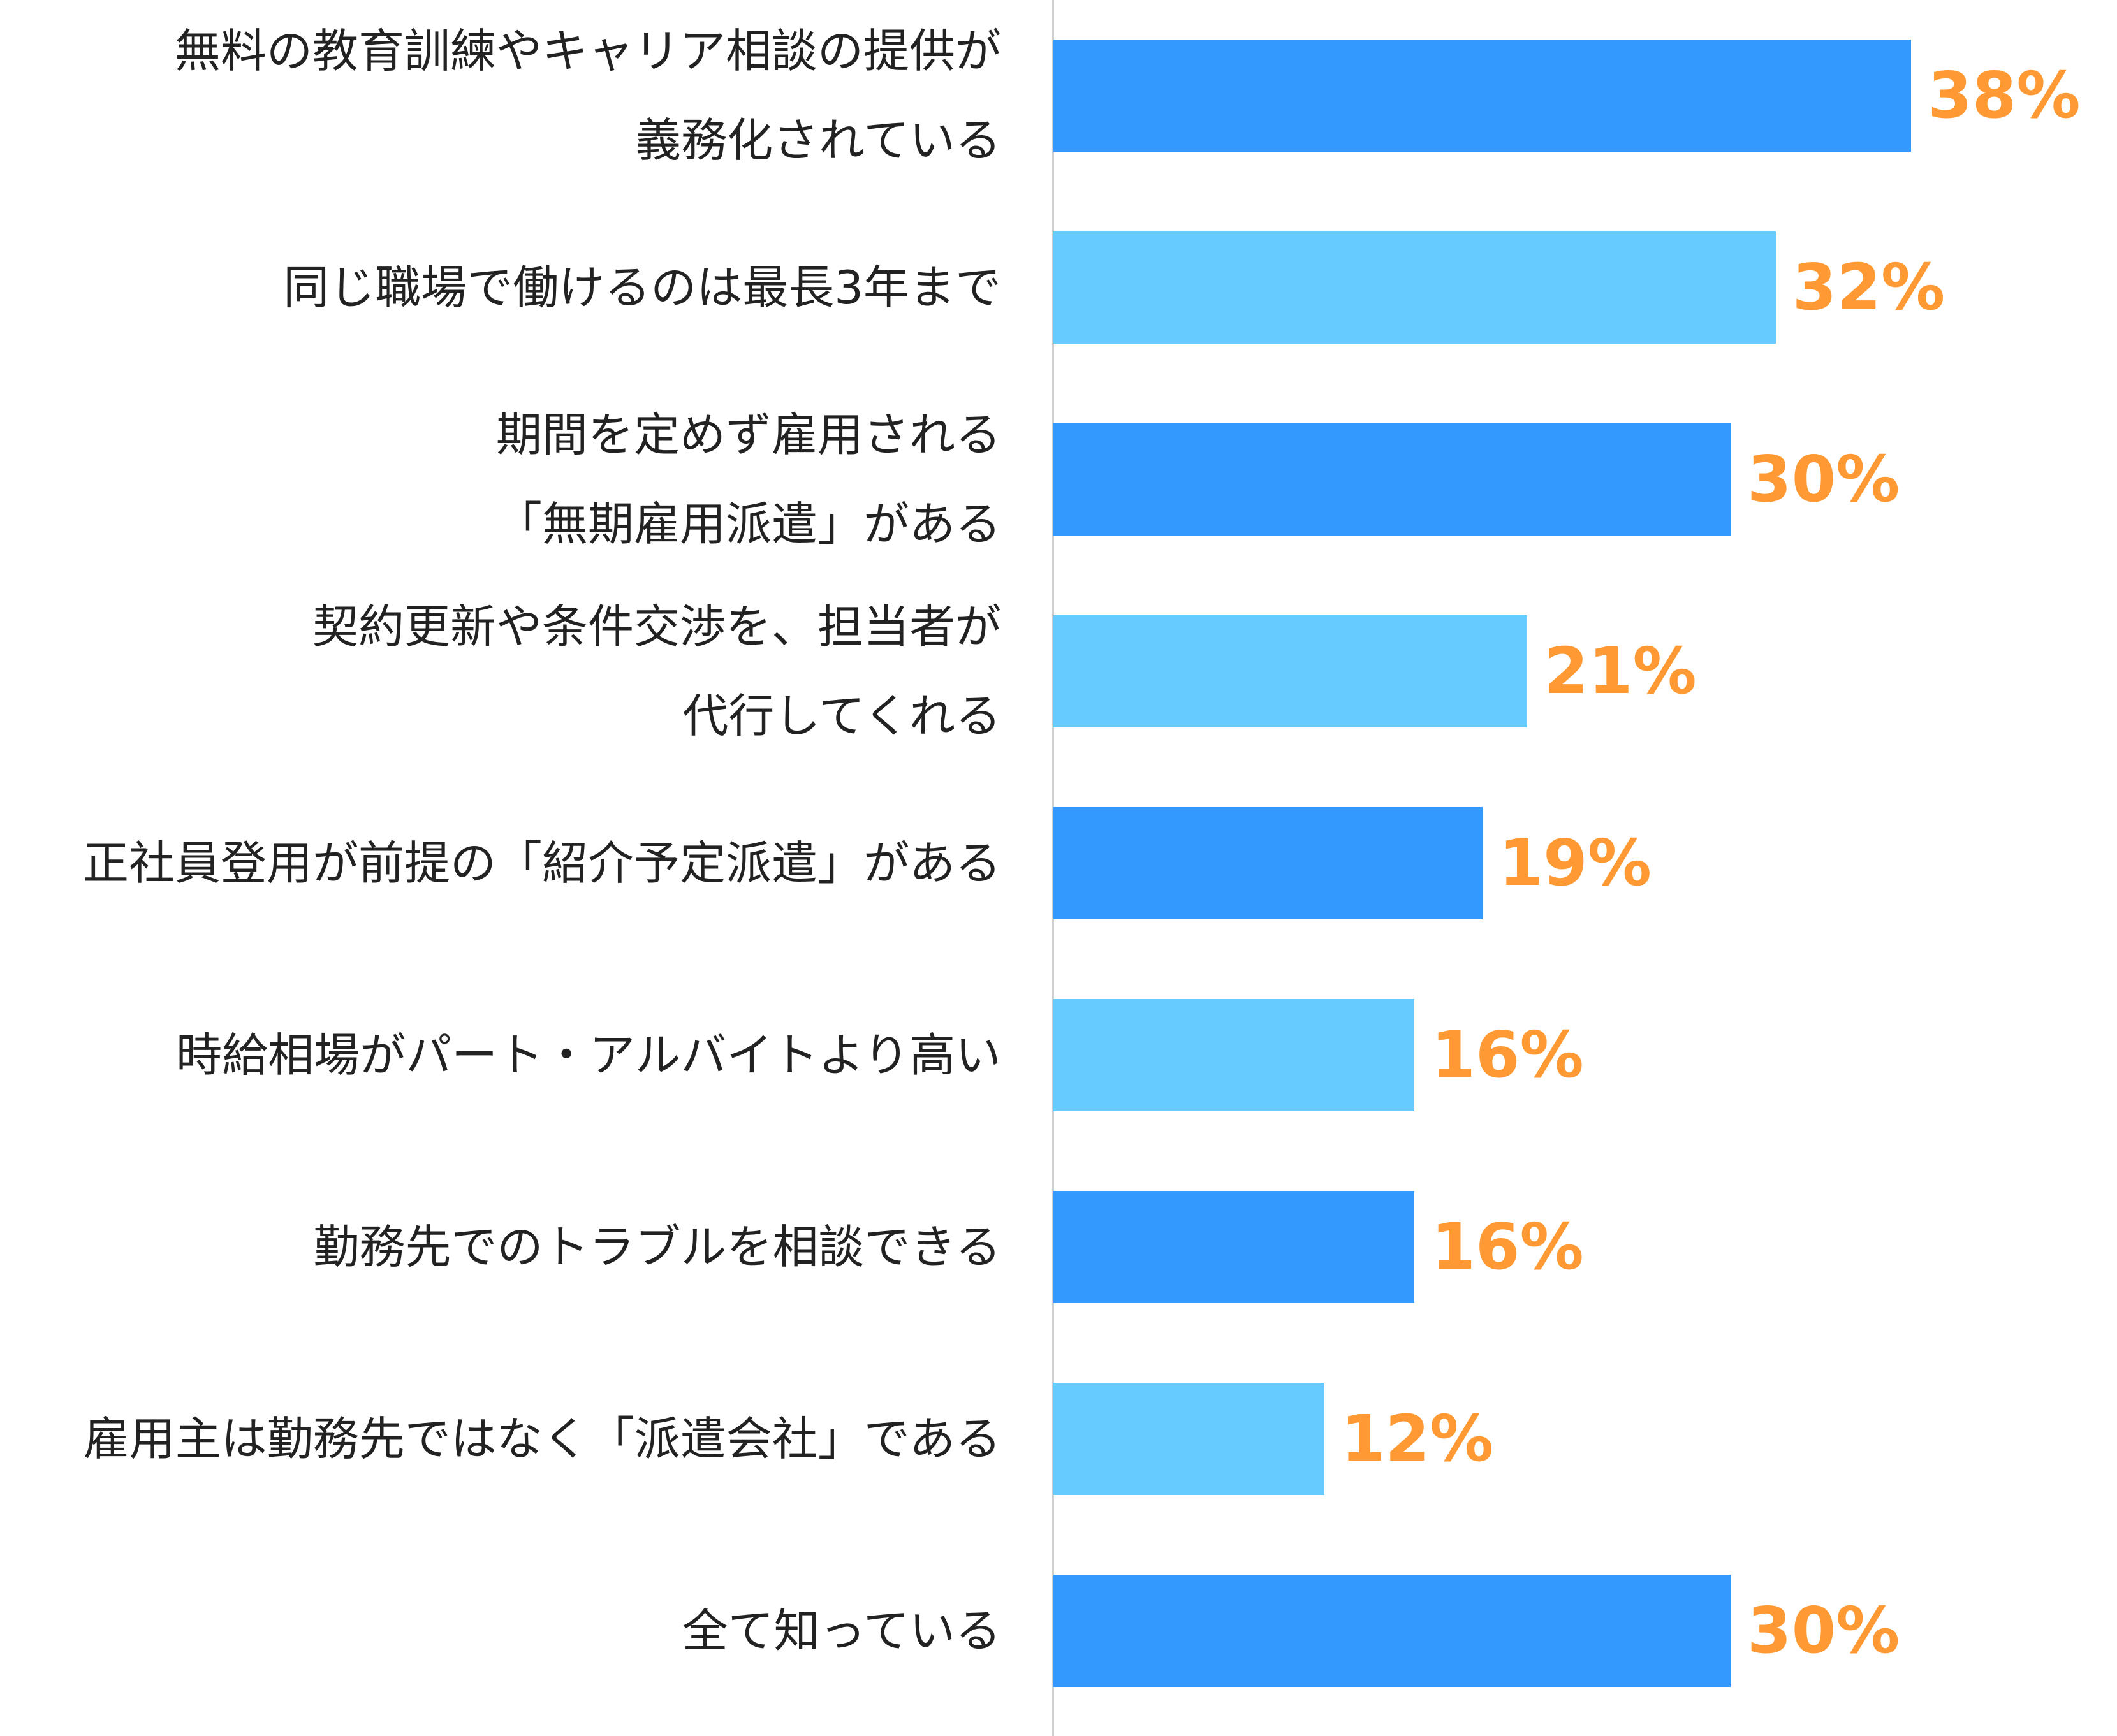 The height and width of the screenshot is (1736, 2117). I want to click on category-label-7-line-1: 勤務先でのトラブルを相談できる, so click(657, 1247).